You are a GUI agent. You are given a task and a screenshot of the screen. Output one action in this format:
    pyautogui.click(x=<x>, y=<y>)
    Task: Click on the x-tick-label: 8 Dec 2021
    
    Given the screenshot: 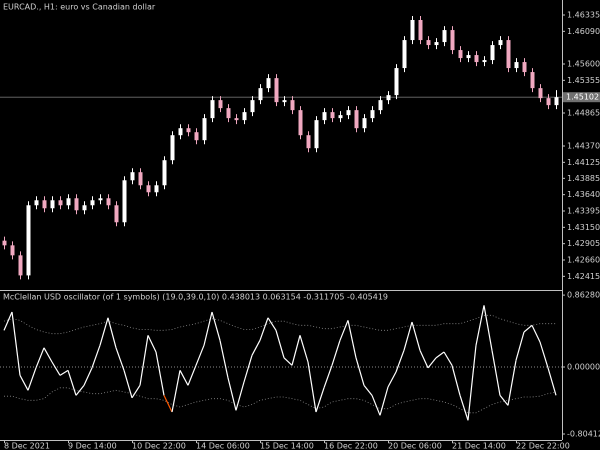 What is the action you would take?
    pyautogui.click(x=27, y=446)
    